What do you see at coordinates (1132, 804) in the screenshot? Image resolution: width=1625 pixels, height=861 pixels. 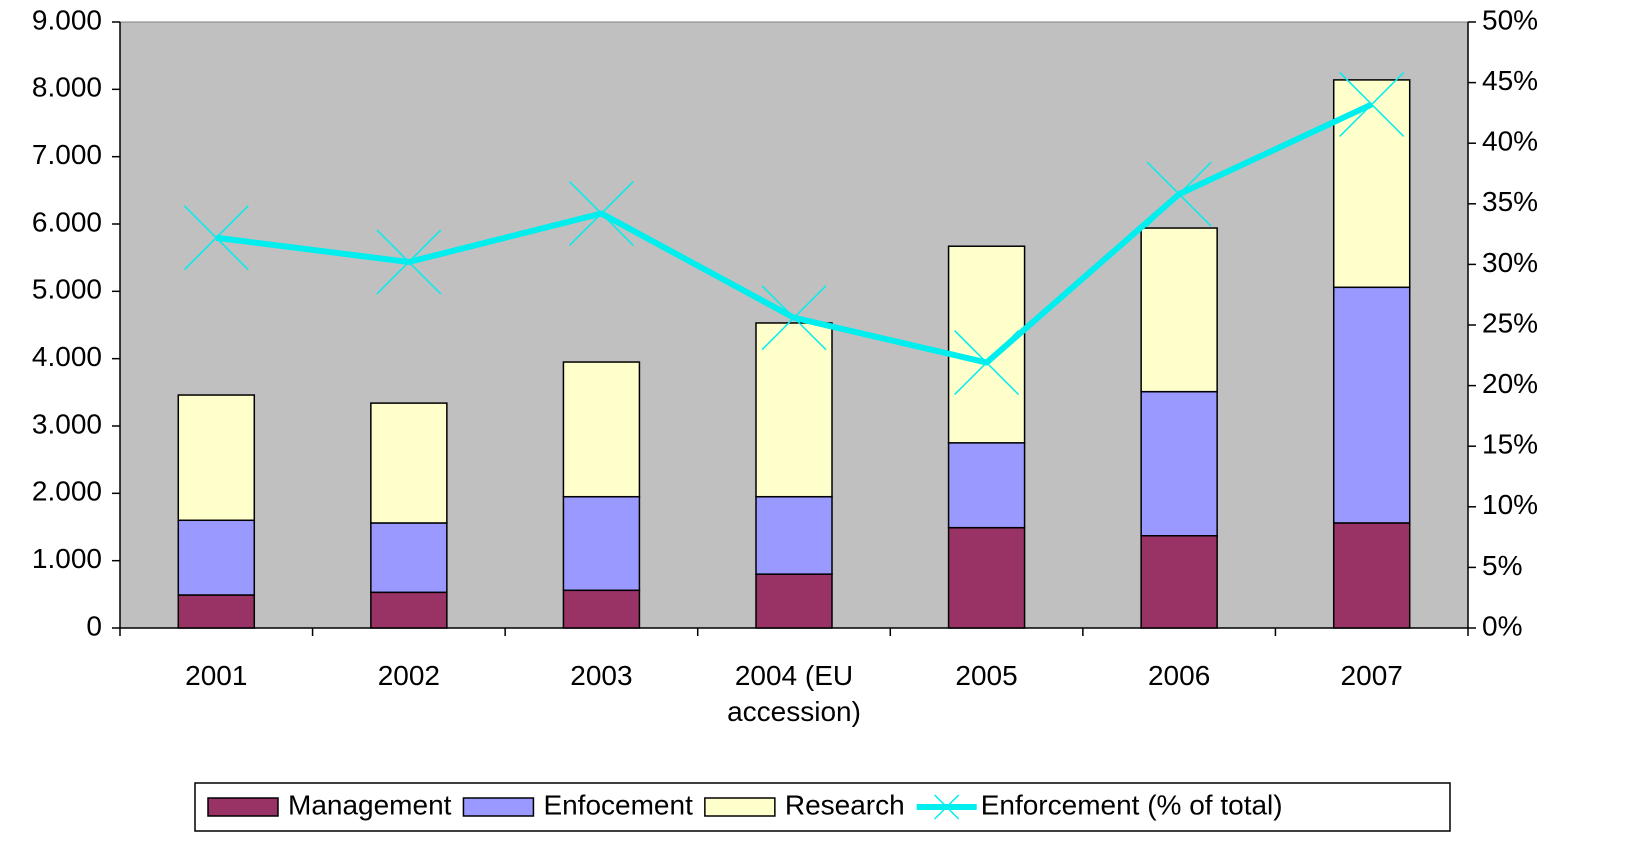 I see `legend-label: Enforcement (% of total)` at bounding box center [1132, 804].